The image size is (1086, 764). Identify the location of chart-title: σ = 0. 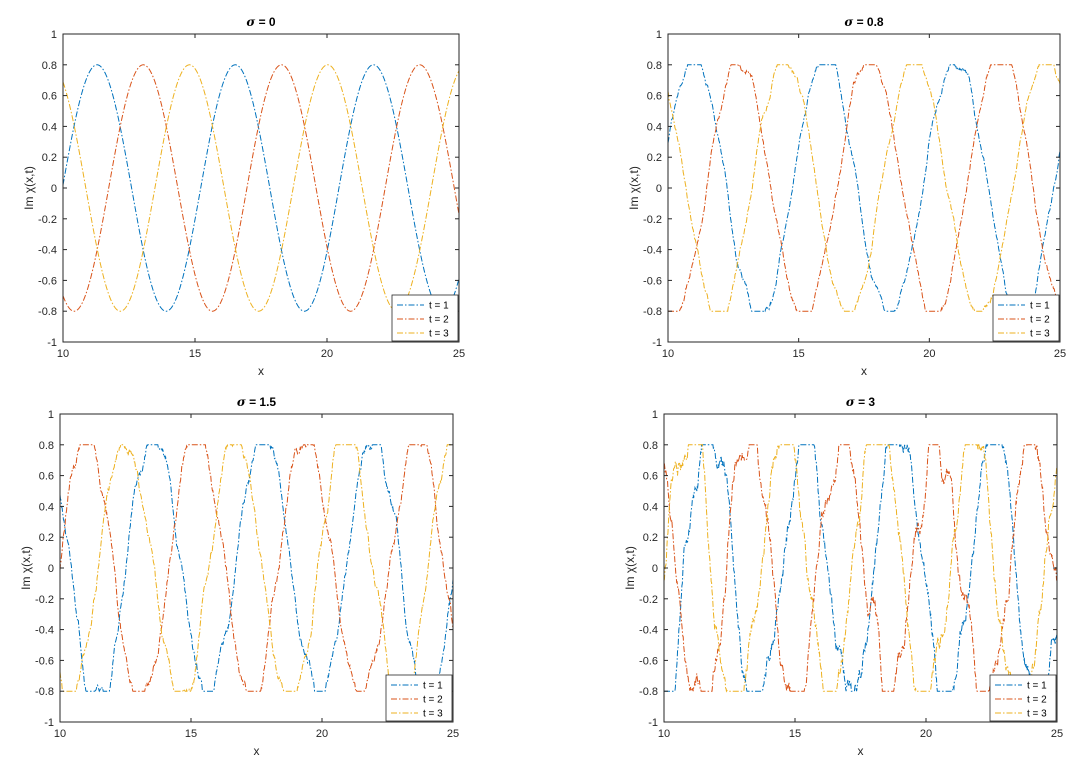
(261, 22).